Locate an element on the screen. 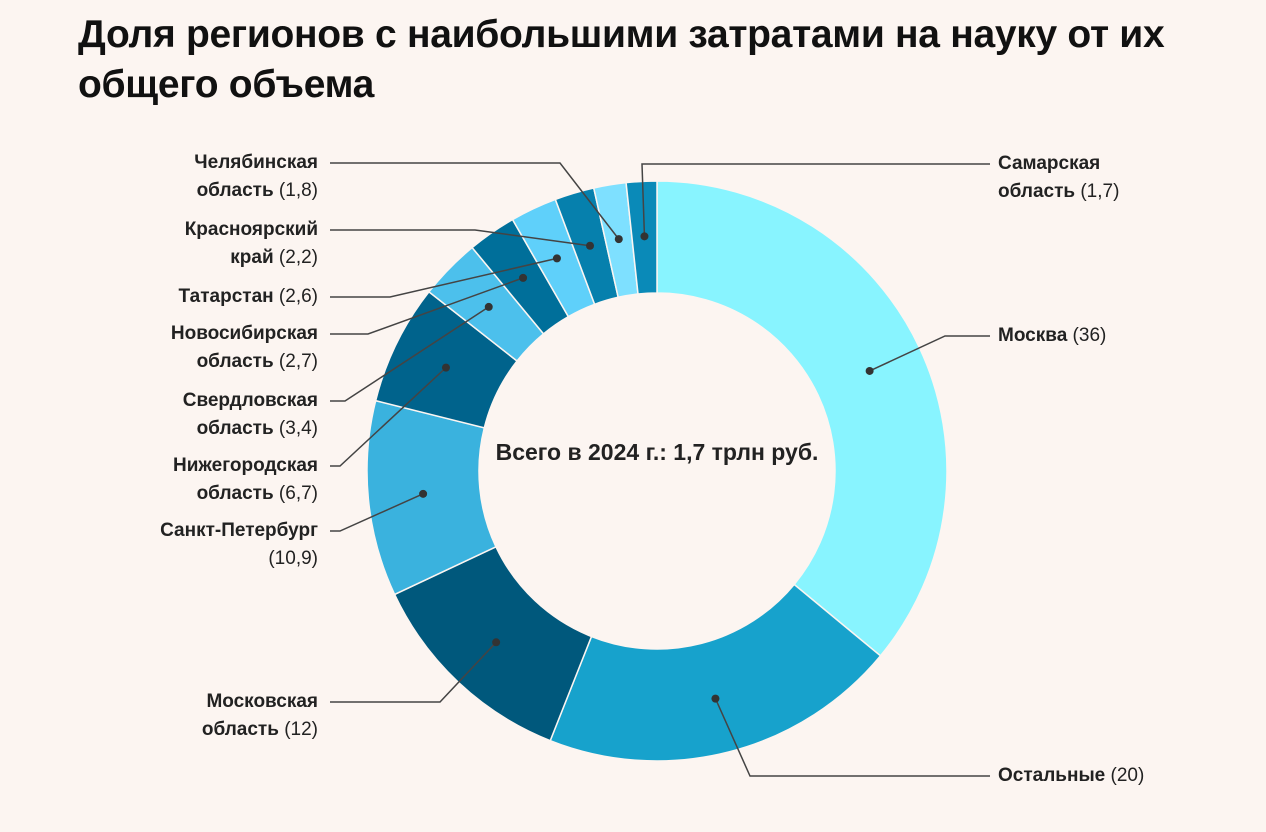 This screenshot has height=832, width=1266. center-label: Всего в 2024 г.: 1,7 трлн руб. is located at coordinates (657, 452).